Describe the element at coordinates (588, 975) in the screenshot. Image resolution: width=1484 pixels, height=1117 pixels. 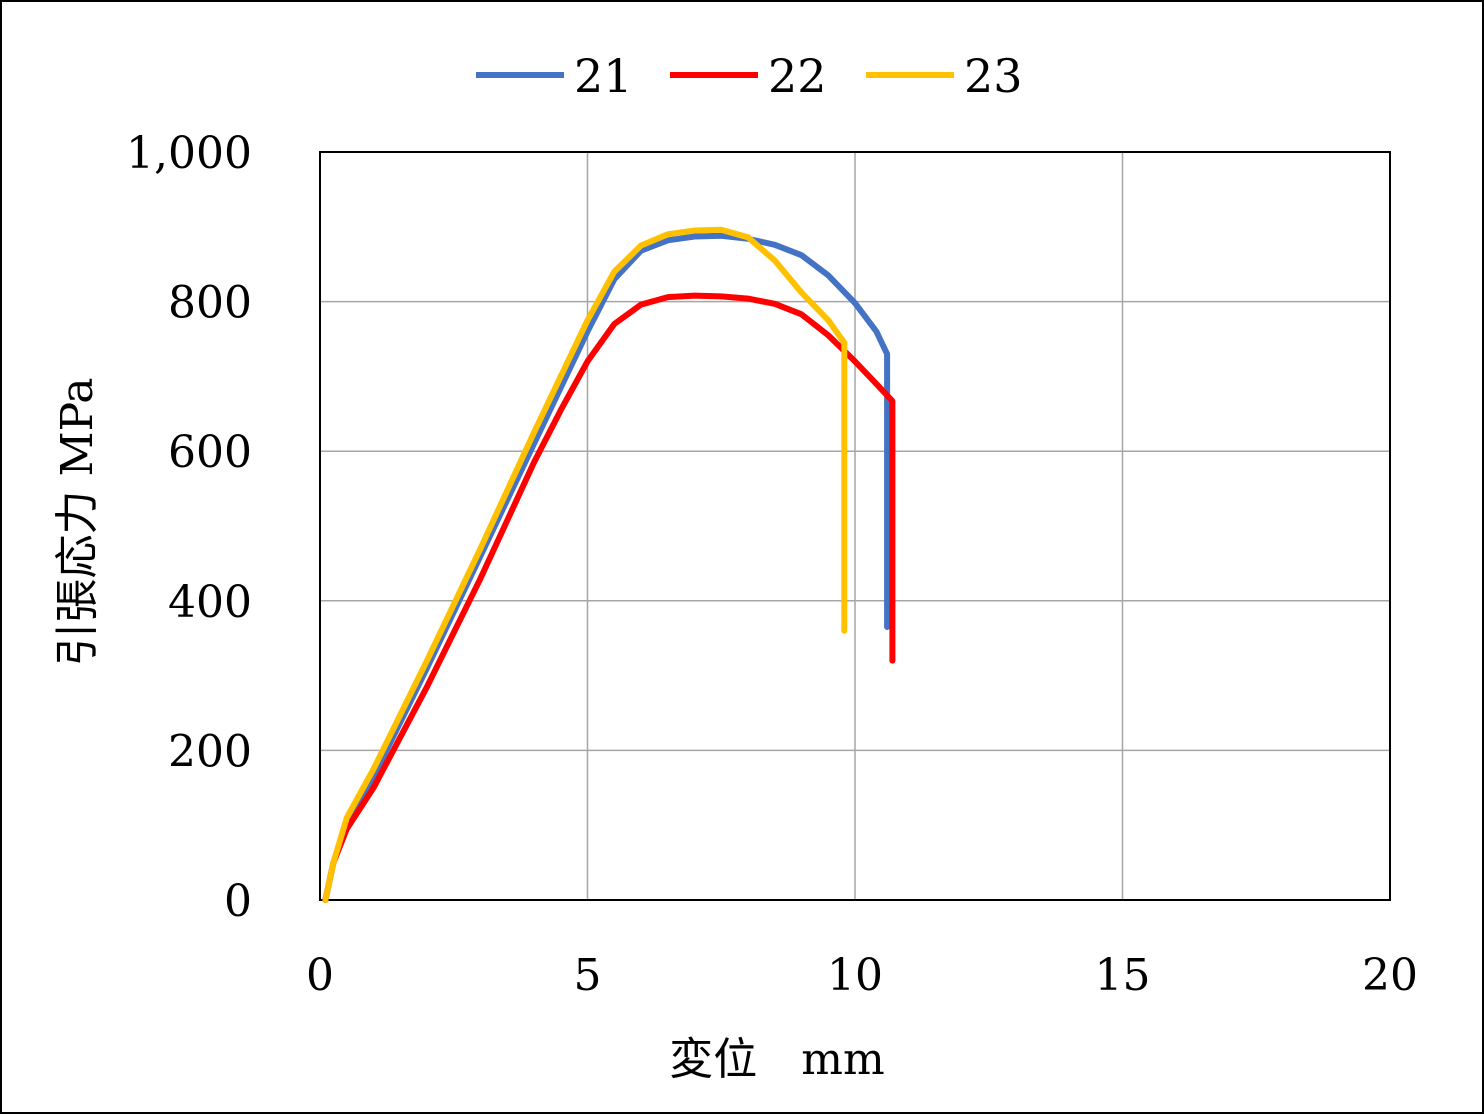
I see `x-tick-label: 5` at that location.